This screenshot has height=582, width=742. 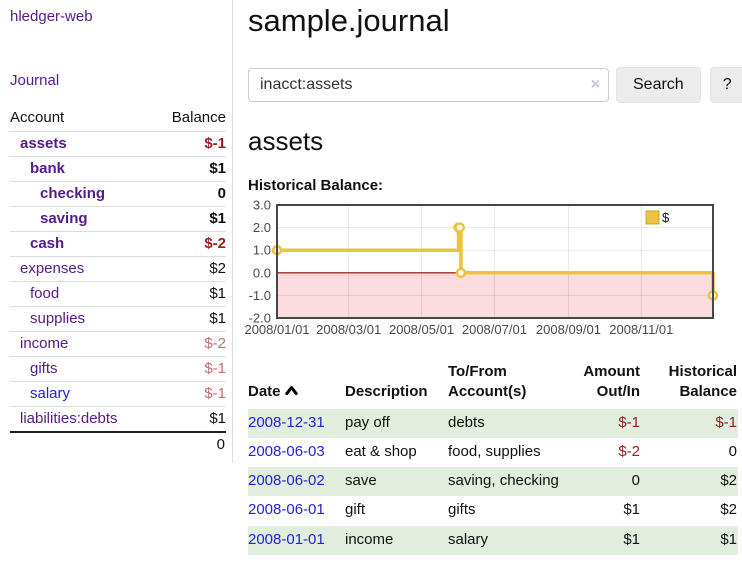 What do you see at coordinates (728, 539) in the screenshot?
I see `transaction-balance: $1` at bounding box center [728, 539].